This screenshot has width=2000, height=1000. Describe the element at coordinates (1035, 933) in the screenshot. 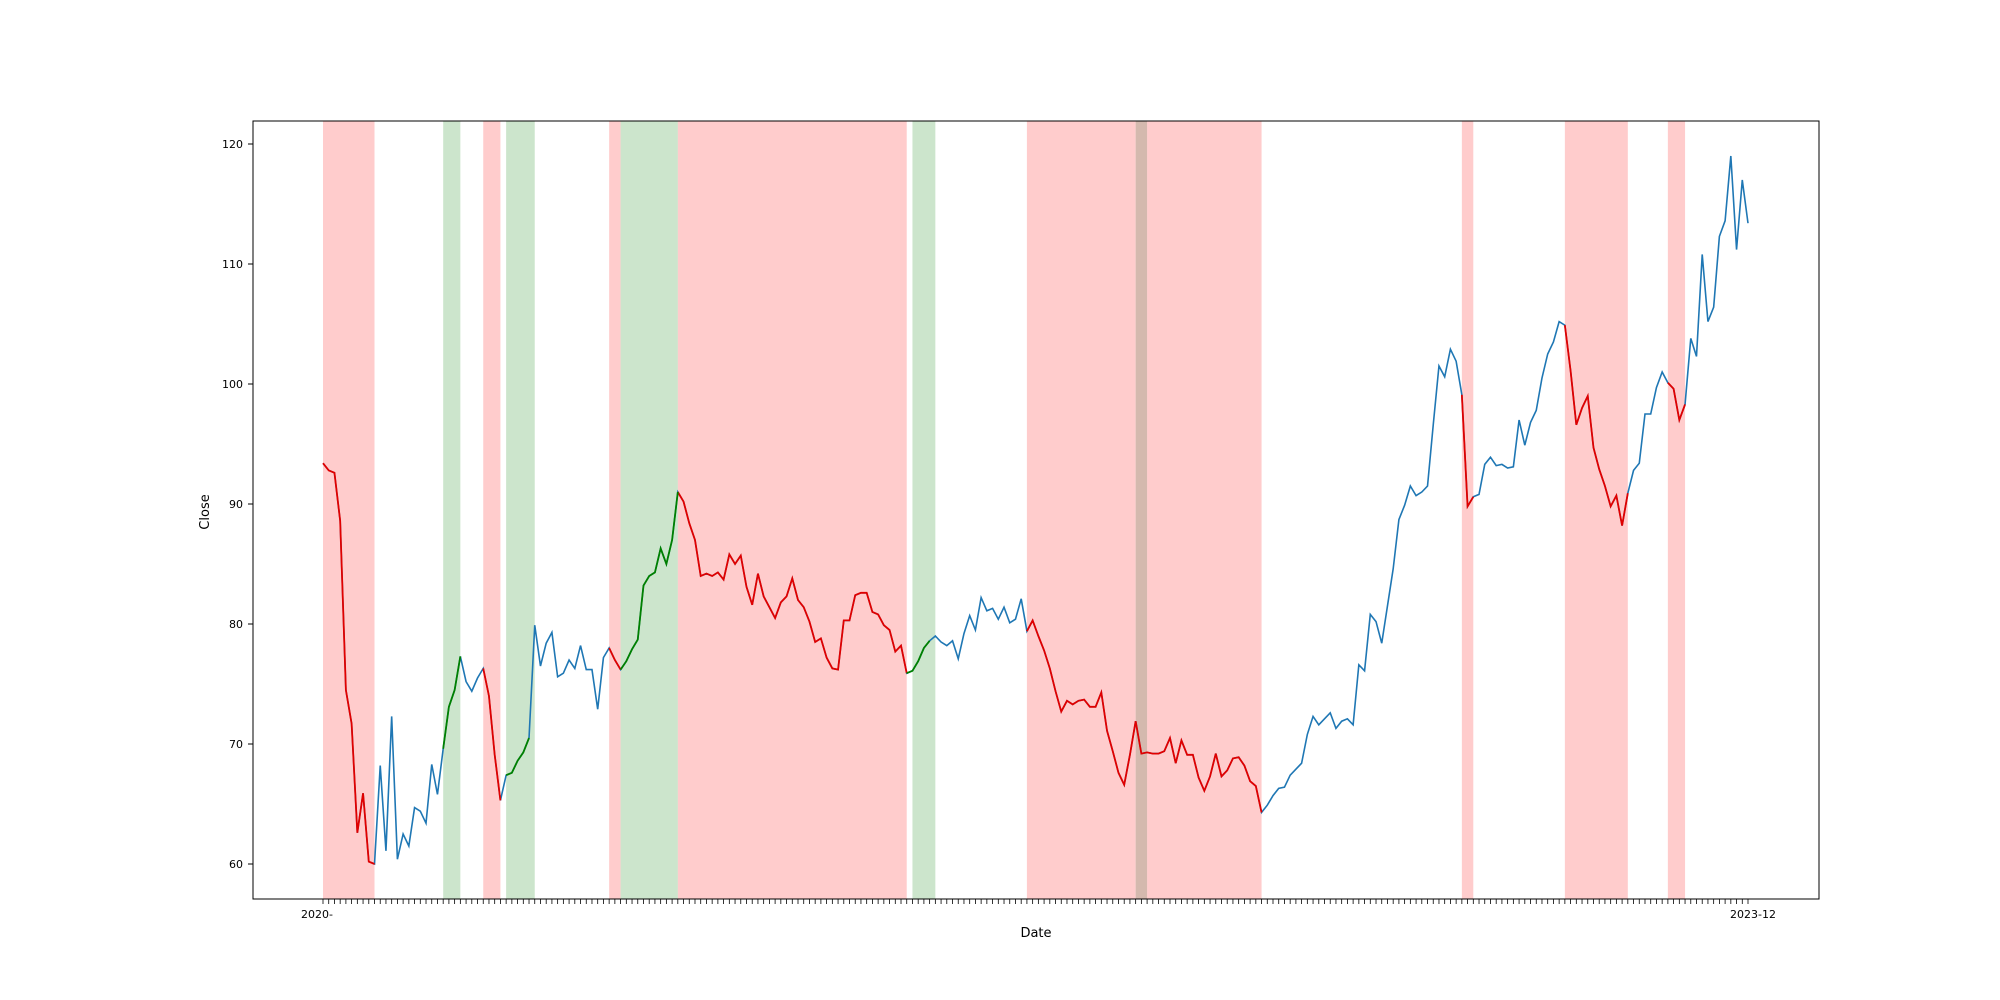

I see `x-axis-label: Date` at that location.